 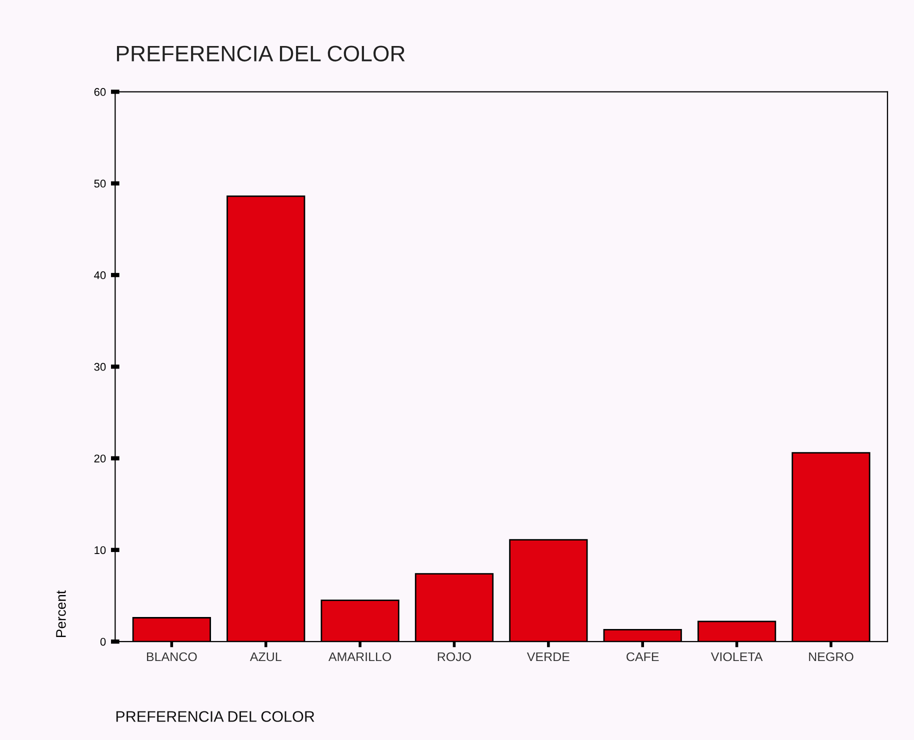 I want to click on x-tick-label: ROJO, so click(x=454, y=657).